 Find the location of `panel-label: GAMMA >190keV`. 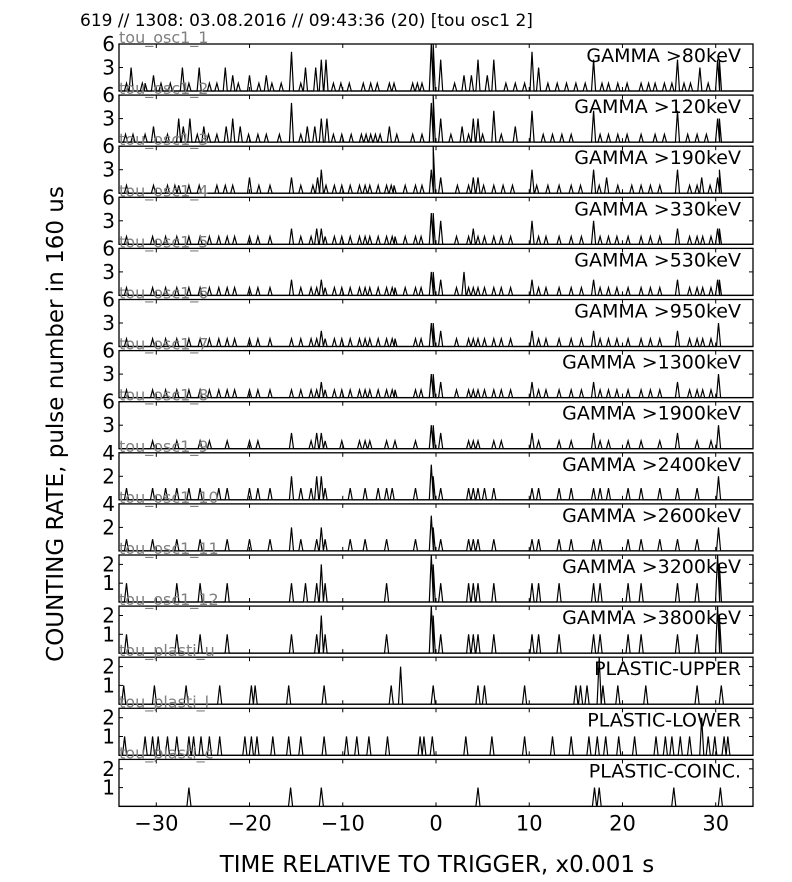

panel-label: GAMMA >190keV is located at coordinates (657, 158).